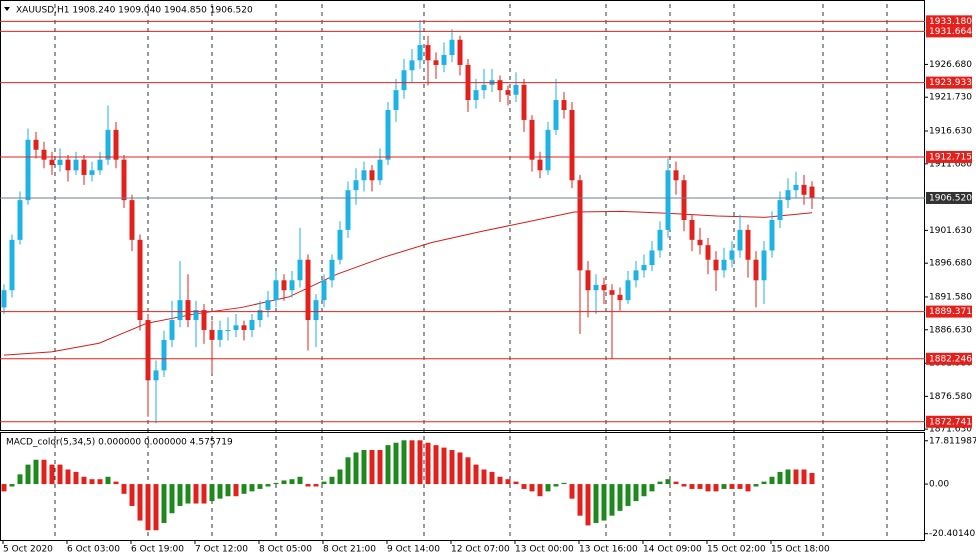 Image resolution: width=976 pixels, height=559 pixels. Describe the element at coordinates (28, 550) in the screenshot. I see `x-tick-label: 5 Oct 2020` at that location.